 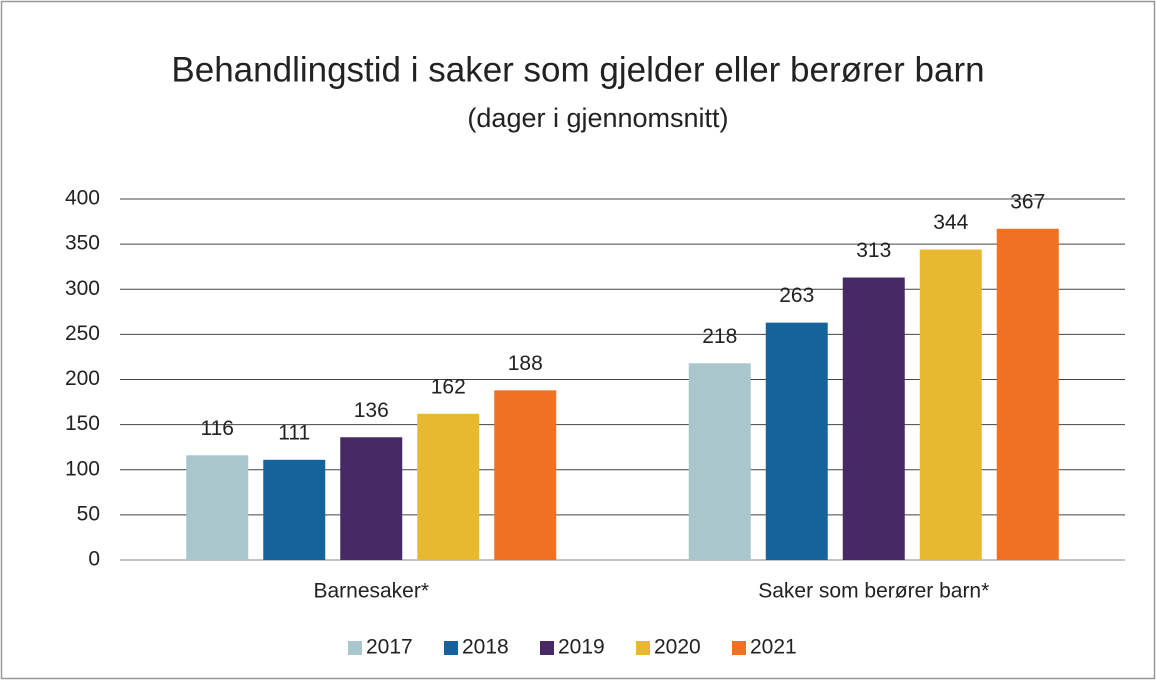 I want to click on legend-label: 2019, so click(x=581, y=647).